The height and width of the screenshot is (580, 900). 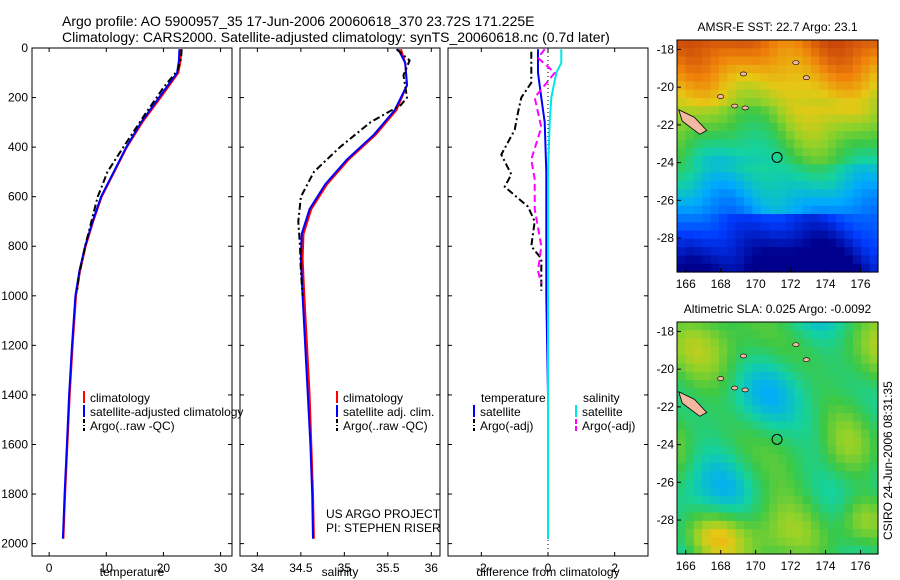 What do you see at coordinates (666, 369) in the screenshot?
I see `map-y-tick-label: -20` at bounding box center [666, 369].